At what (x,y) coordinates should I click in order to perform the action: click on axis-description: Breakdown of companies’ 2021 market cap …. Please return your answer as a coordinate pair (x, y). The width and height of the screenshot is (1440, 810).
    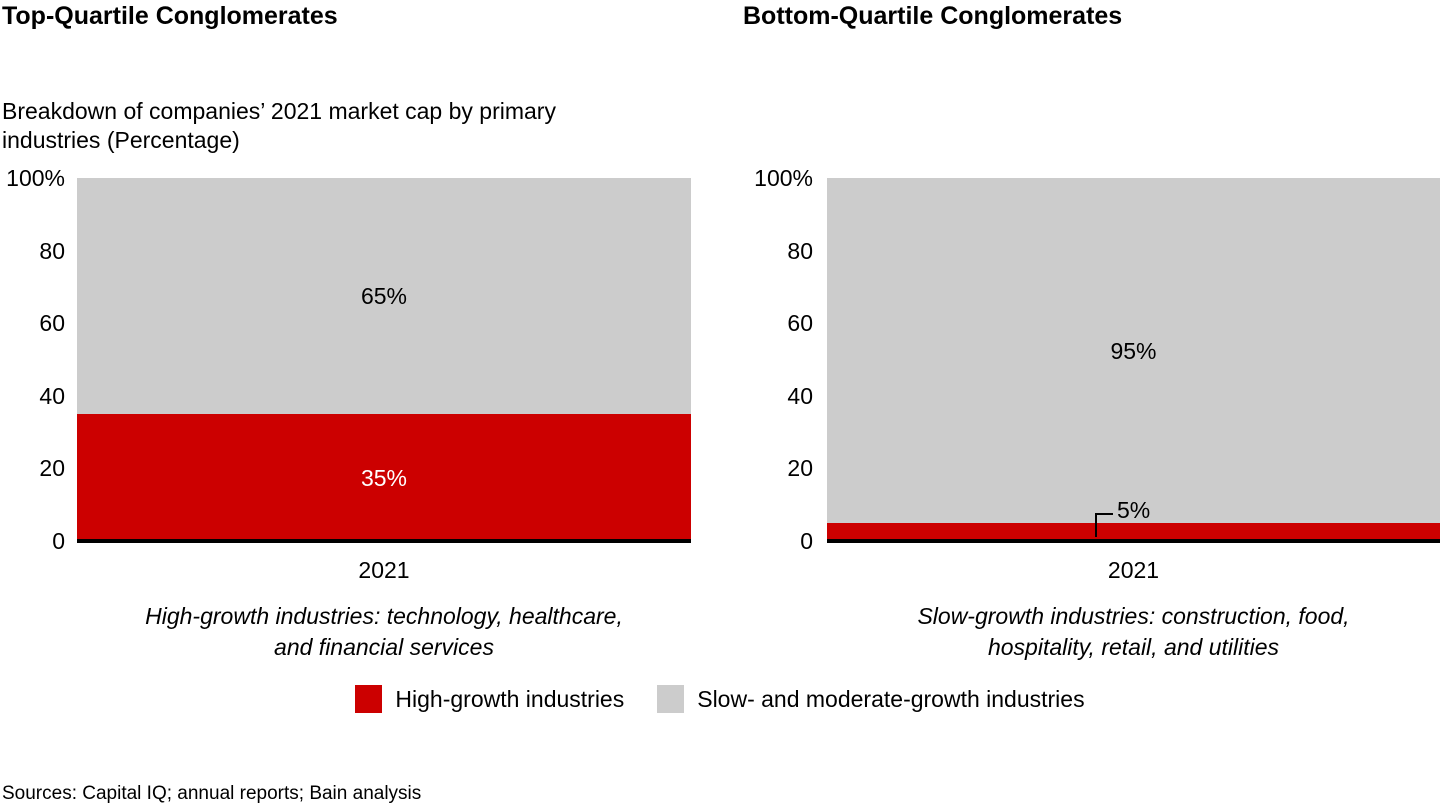
    Looking at the image, I should click on (279, 126).